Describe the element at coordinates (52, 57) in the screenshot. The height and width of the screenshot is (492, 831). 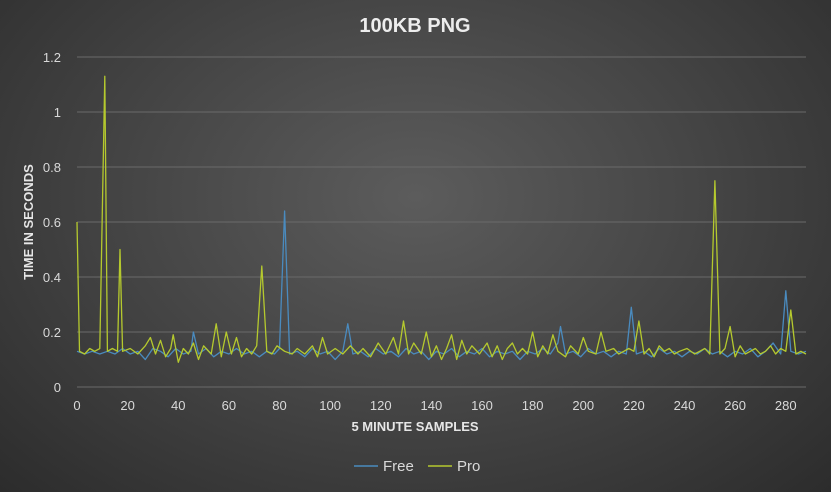
I see `y-tick-label: 1.2` at that location.